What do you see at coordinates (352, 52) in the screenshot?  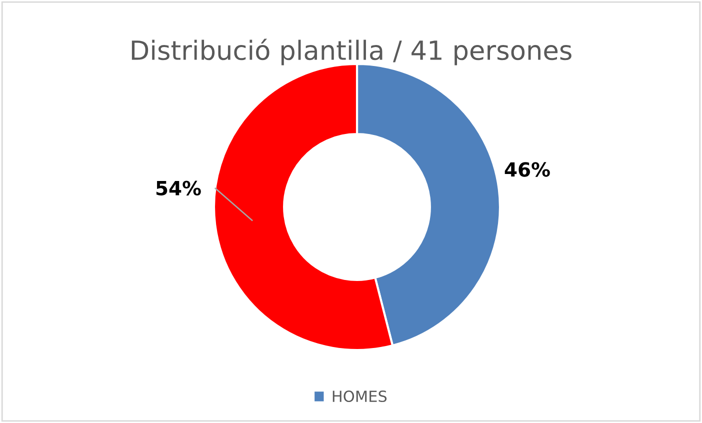 I see `chart-title: Distribució plantilla / 41 persones` at bounding box center [352, 52].